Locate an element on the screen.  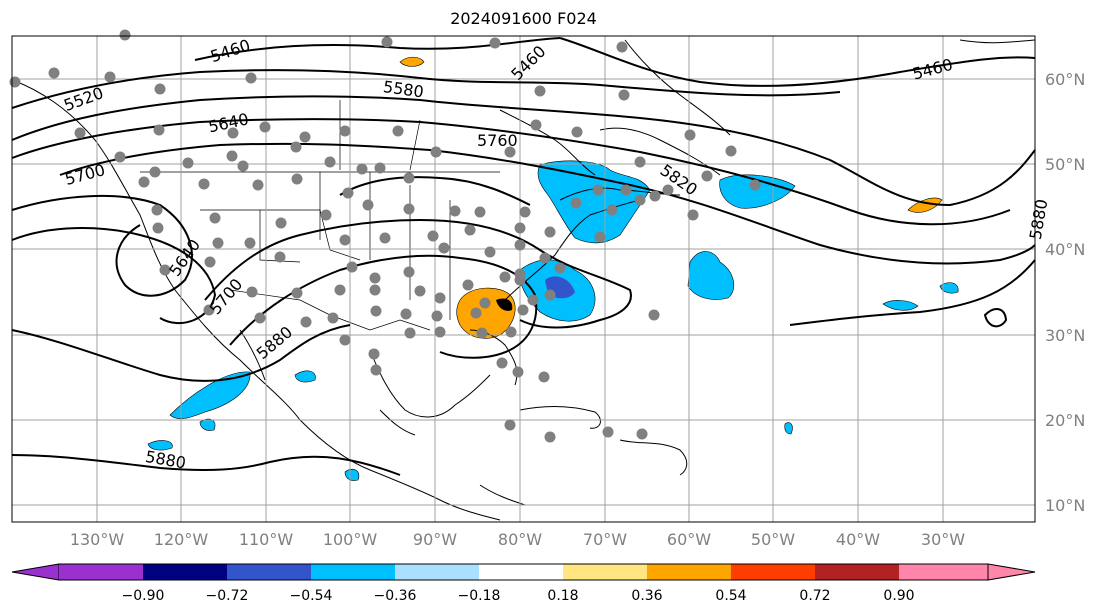
lat-tick-label: 30°N is located at coordinates (1065, 335).